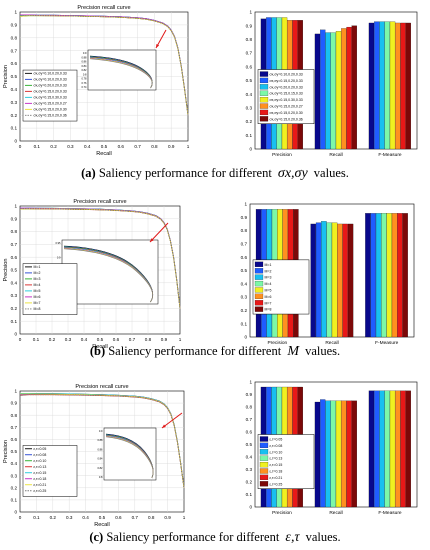 The width and height of the screenshot is (430, 550). Describe the element at coordinates (268, 265) in the screenshot. I see `legend-label: M=1` at that location.